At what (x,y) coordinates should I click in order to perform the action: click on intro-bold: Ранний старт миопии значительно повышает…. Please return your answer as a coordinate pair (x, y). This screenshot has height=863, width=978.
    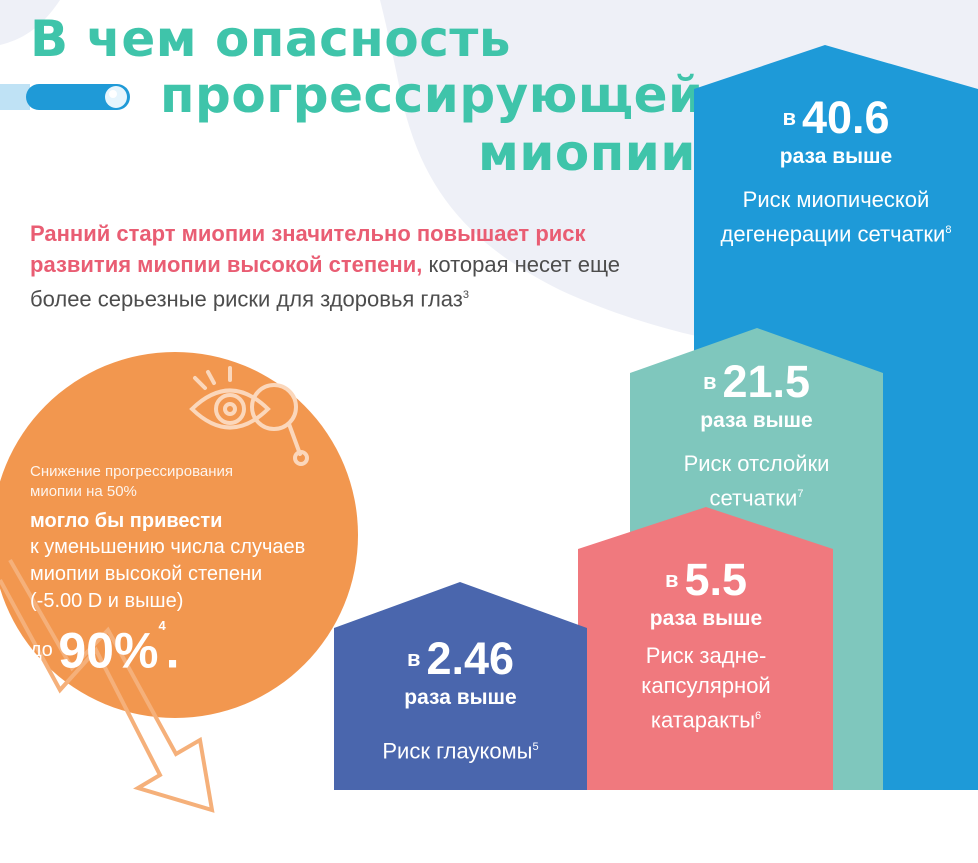
    Looking at the image, I should click on (308, 249).